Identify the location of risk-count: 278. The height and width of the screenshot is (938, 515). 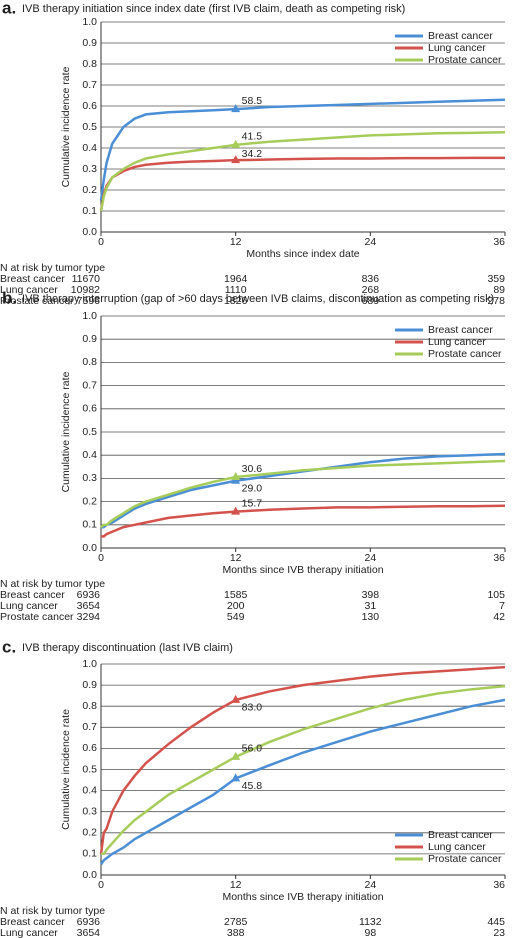
(496, 301).